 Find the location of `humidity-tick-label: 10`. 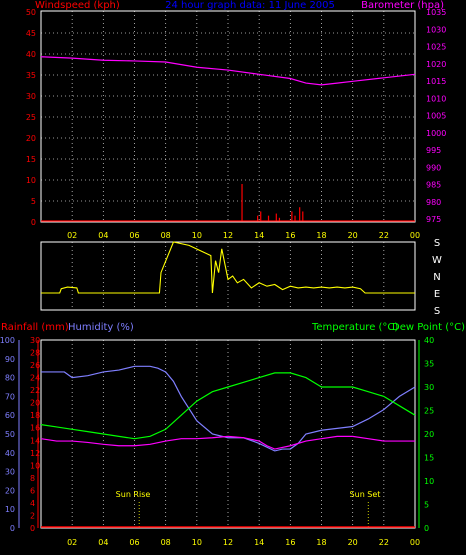

humidity-tick-label: 10 is located at coordinates (10, 509).